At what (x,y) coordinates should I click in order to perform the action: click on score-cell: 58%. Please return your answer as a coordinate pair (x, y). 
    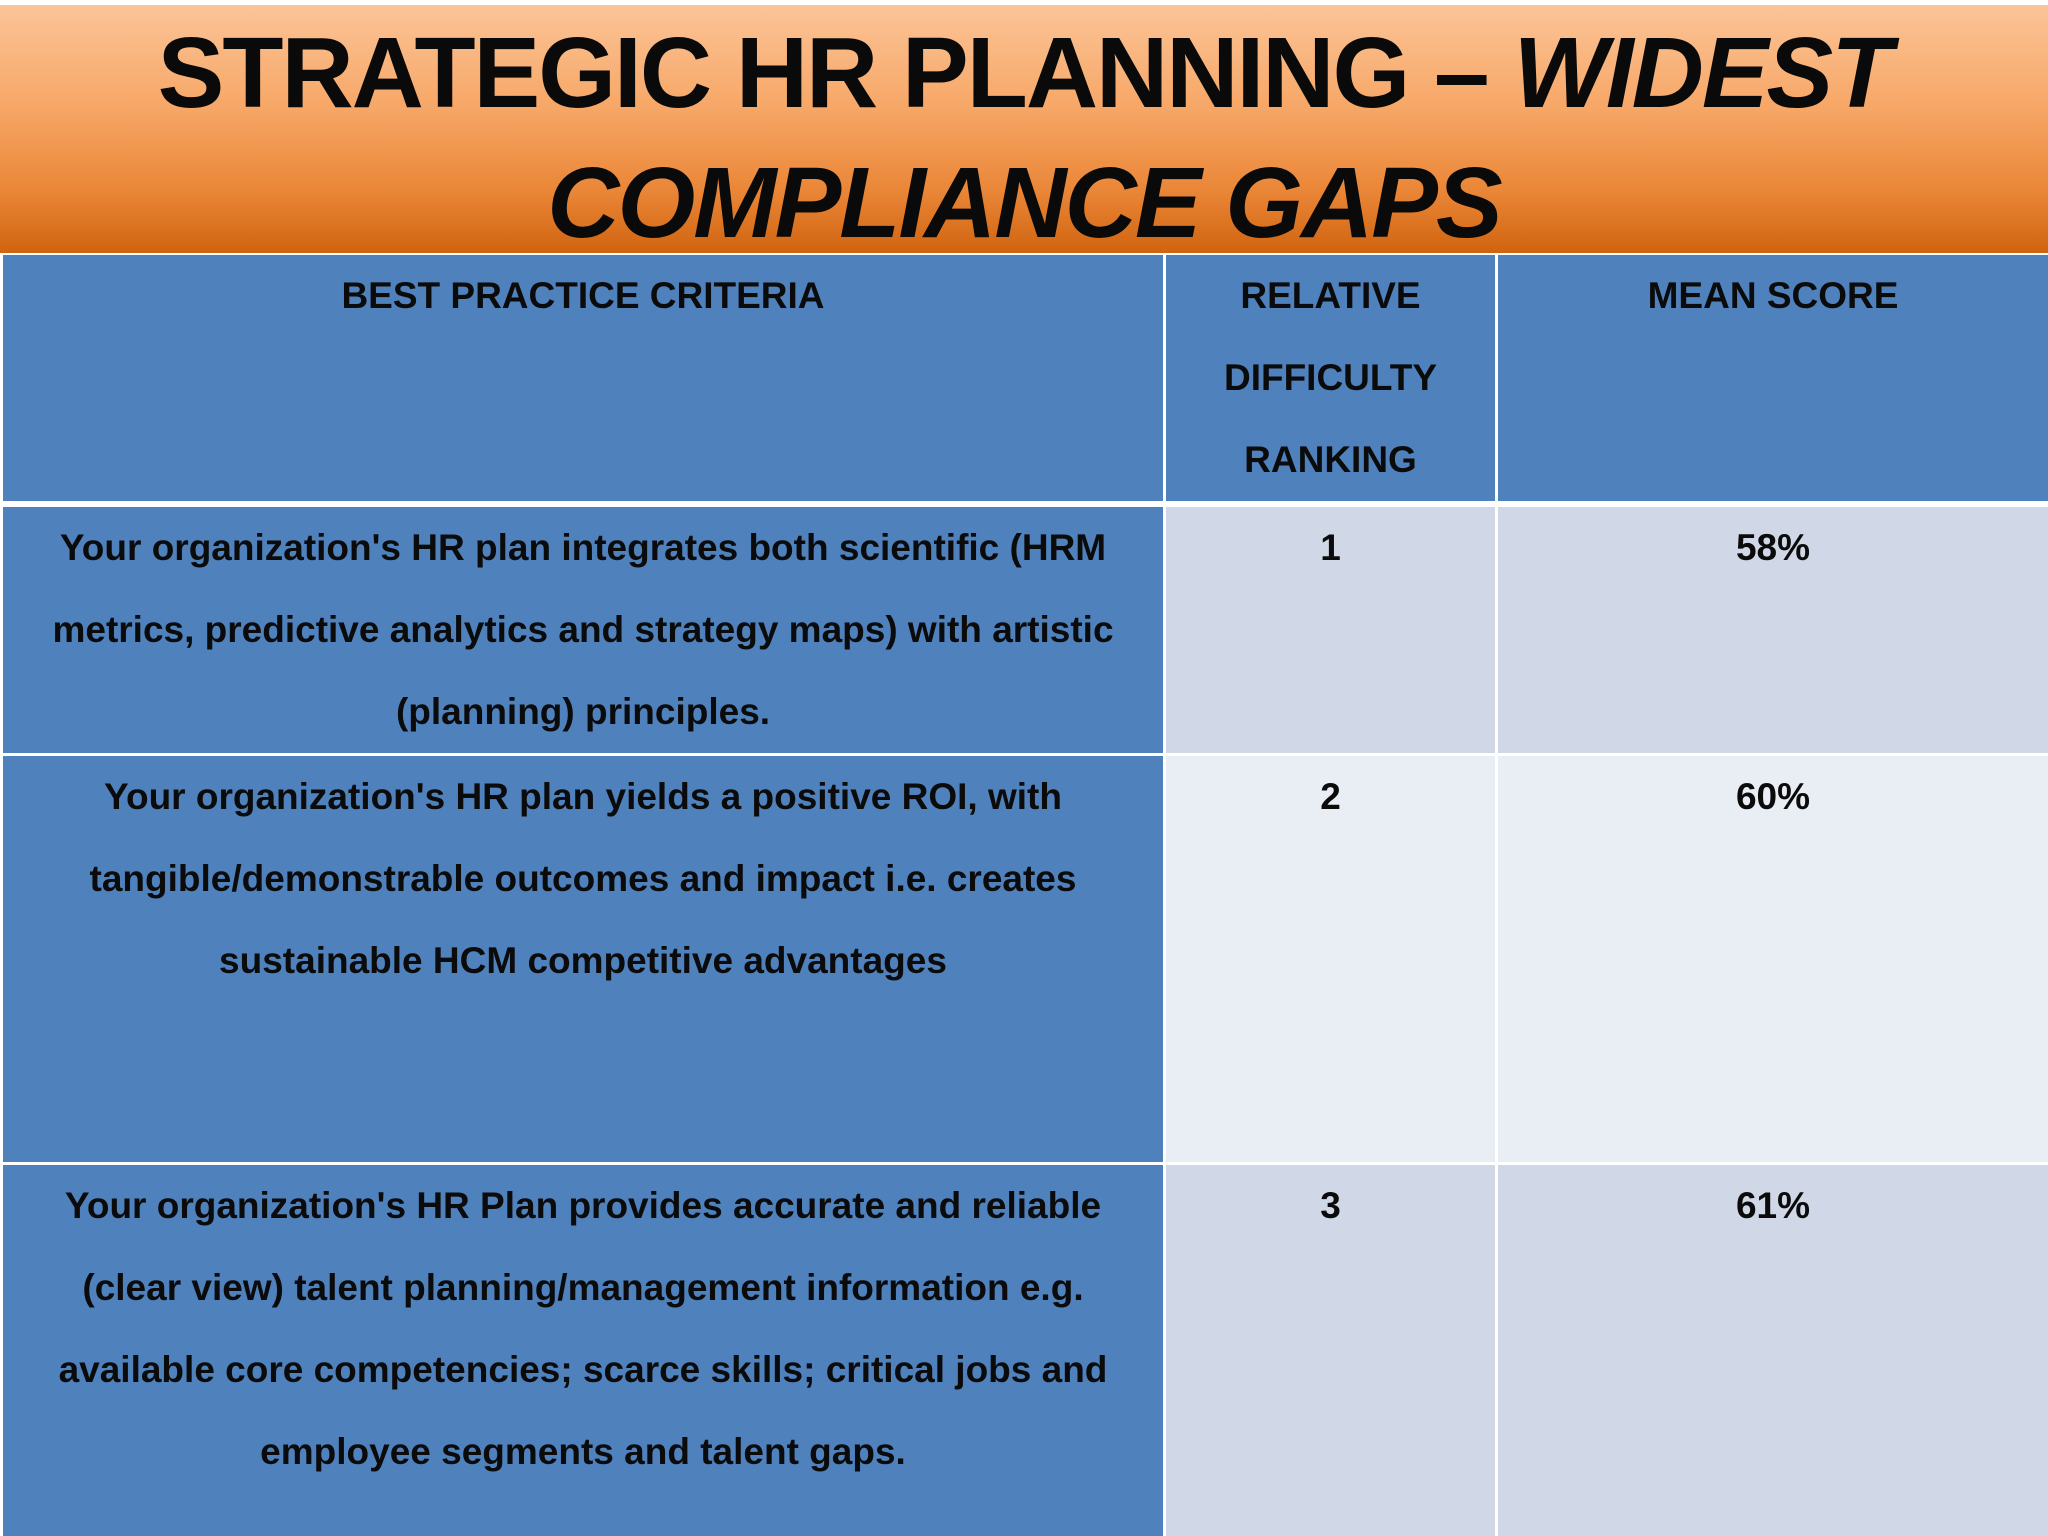
    Looking at the image, I should click on (1771, 630).